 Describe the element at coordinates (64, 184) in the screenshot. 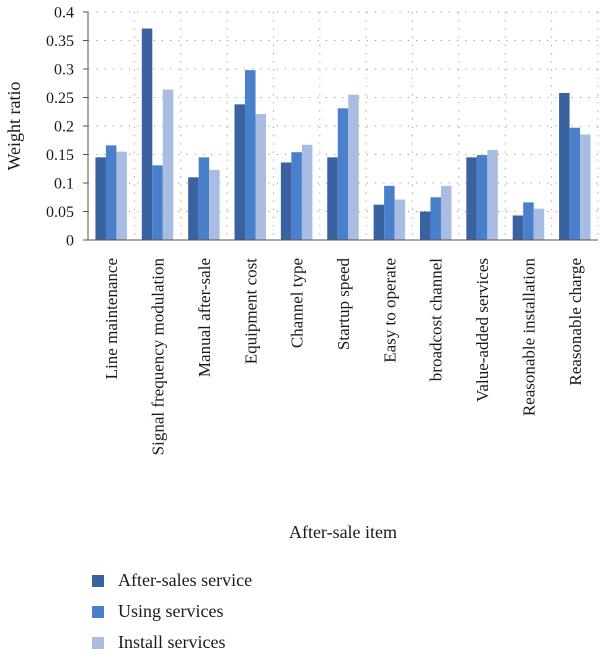

I see `y-tick-label: 0.1` at that location.